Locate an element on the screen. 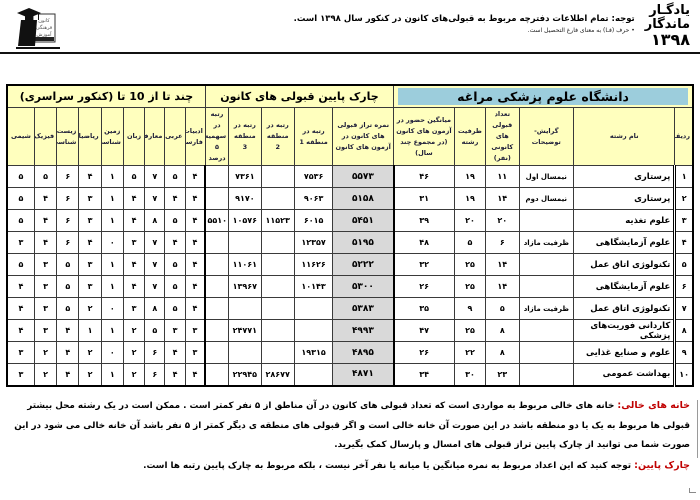 This screenshot has height=500, width=700. col-header-subject-literature: ادبیات فارسی is located at coordinates (195, 136).